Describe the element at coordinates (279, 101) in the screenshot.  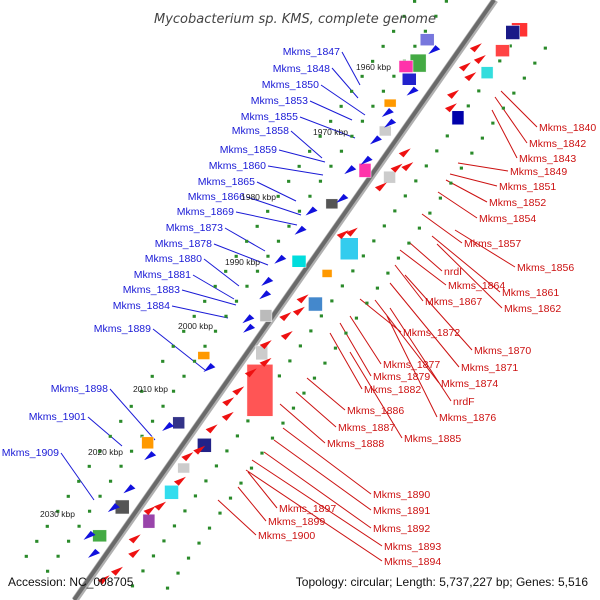
I see `gene-label: Mkms_1853` at that location.